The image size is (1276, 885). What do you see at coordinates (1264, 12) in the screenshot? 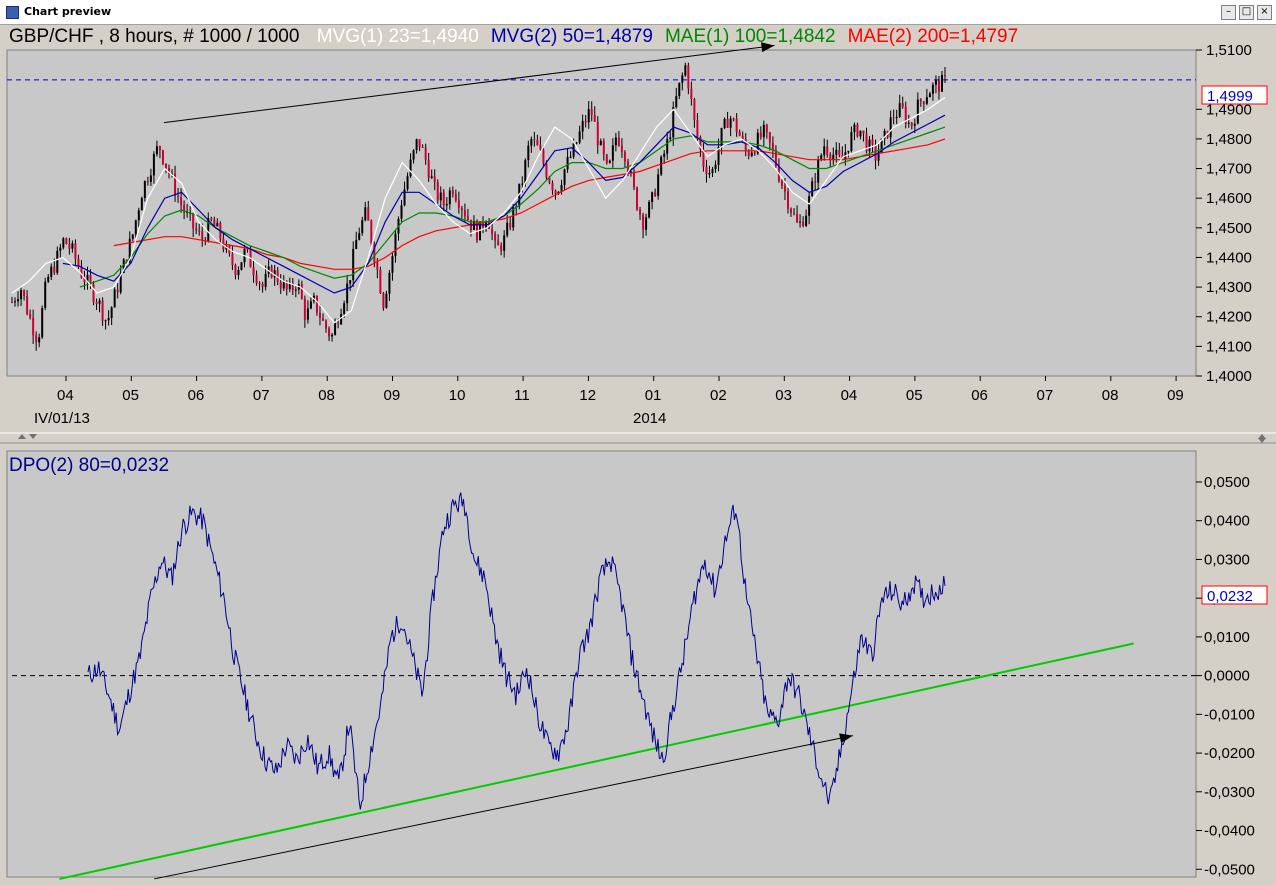
I see `close-button: ×` at bounding box center [1264, 12].